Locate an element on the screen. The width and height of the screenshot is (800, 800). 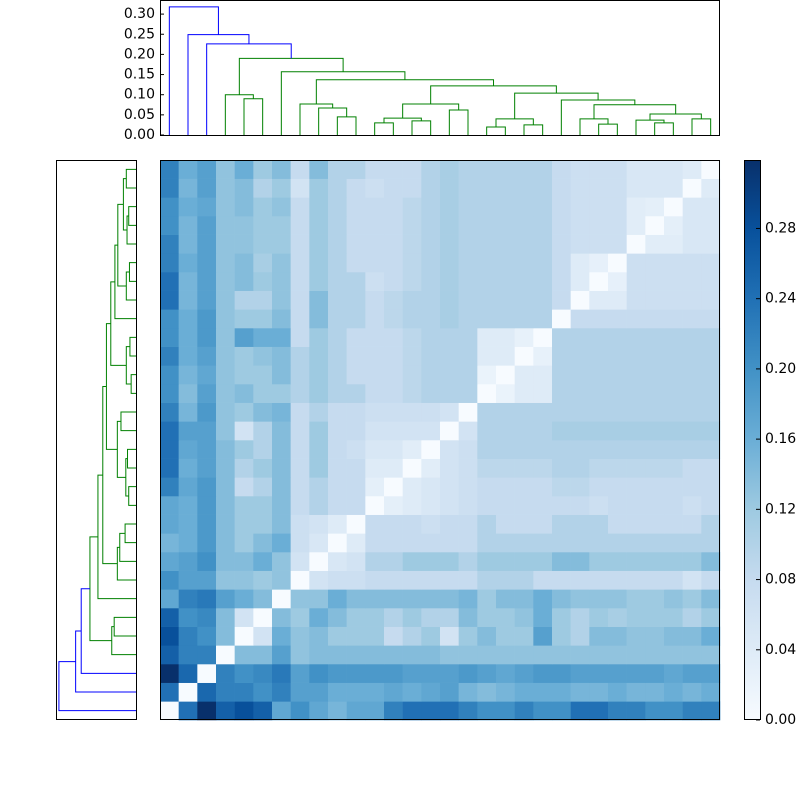
y-tick-label: 0.10 is located at coordinates (139, 95).